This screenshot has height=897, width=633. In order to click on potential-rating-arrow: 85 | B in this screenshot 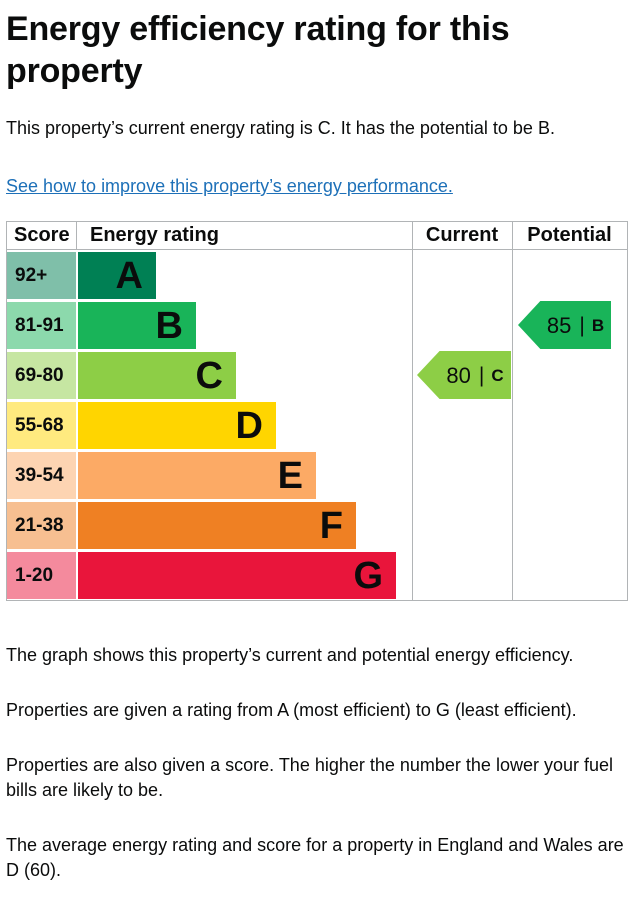, I will do `click(564, 325)`.